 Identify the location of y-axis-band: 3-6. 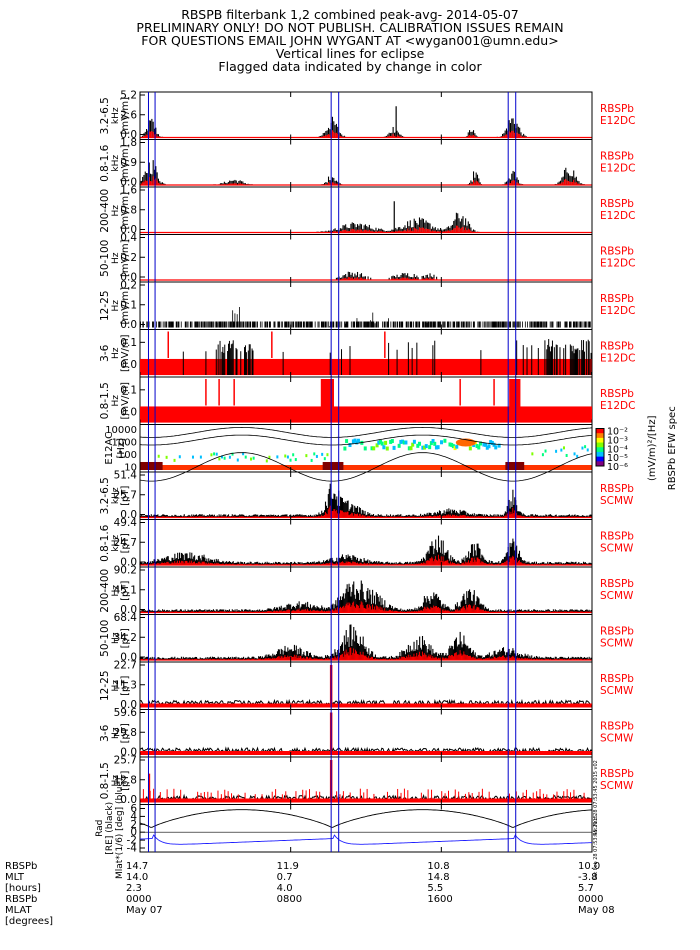
(105, 352).